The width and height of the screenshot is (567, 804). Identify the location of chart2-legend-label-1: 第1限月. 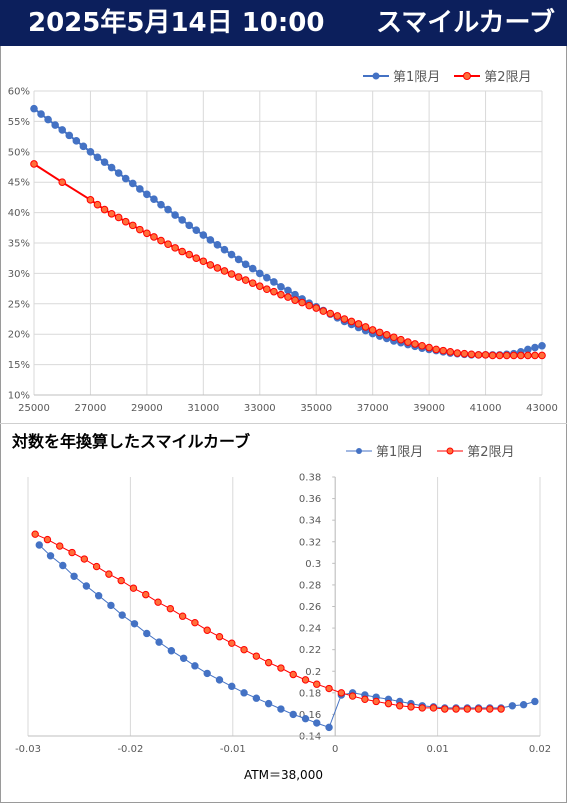
(400, 452).